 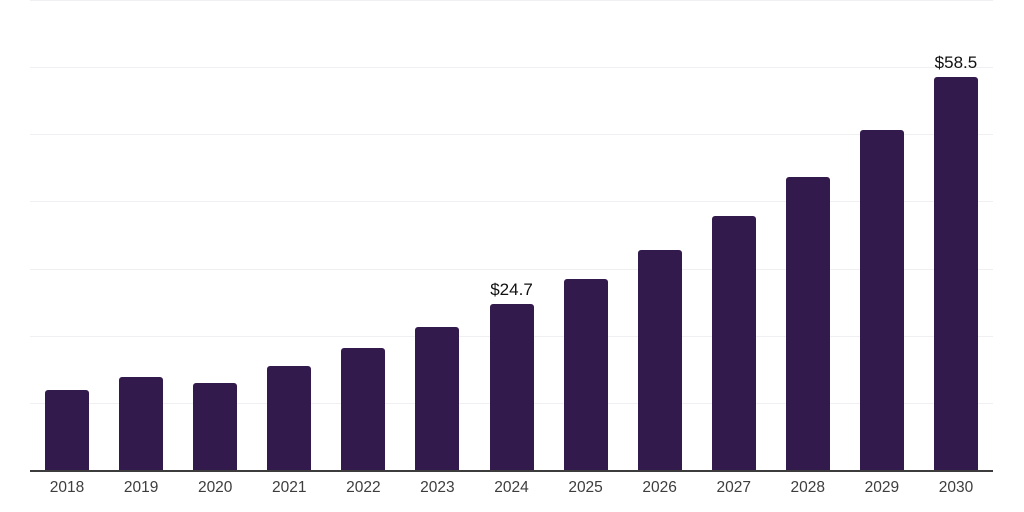 What do you see at coordinates (659, 487) in the screenshot?
I see `x-tick-label-2026: 2026` at bounding box center [659, 487].